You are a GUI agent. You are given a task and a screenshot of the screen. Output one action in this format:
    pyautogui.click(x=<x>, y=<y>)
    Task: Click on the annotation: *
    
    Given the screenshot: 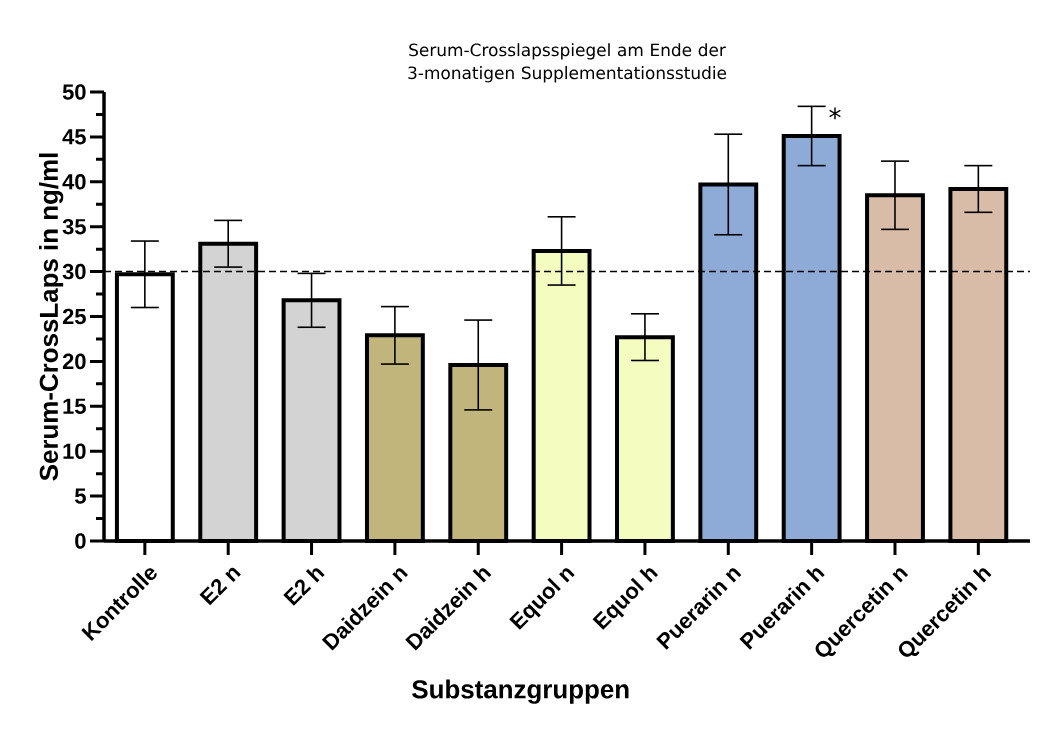 What is the action you would take?
    pyautogui.click(x=835, y=113)
    